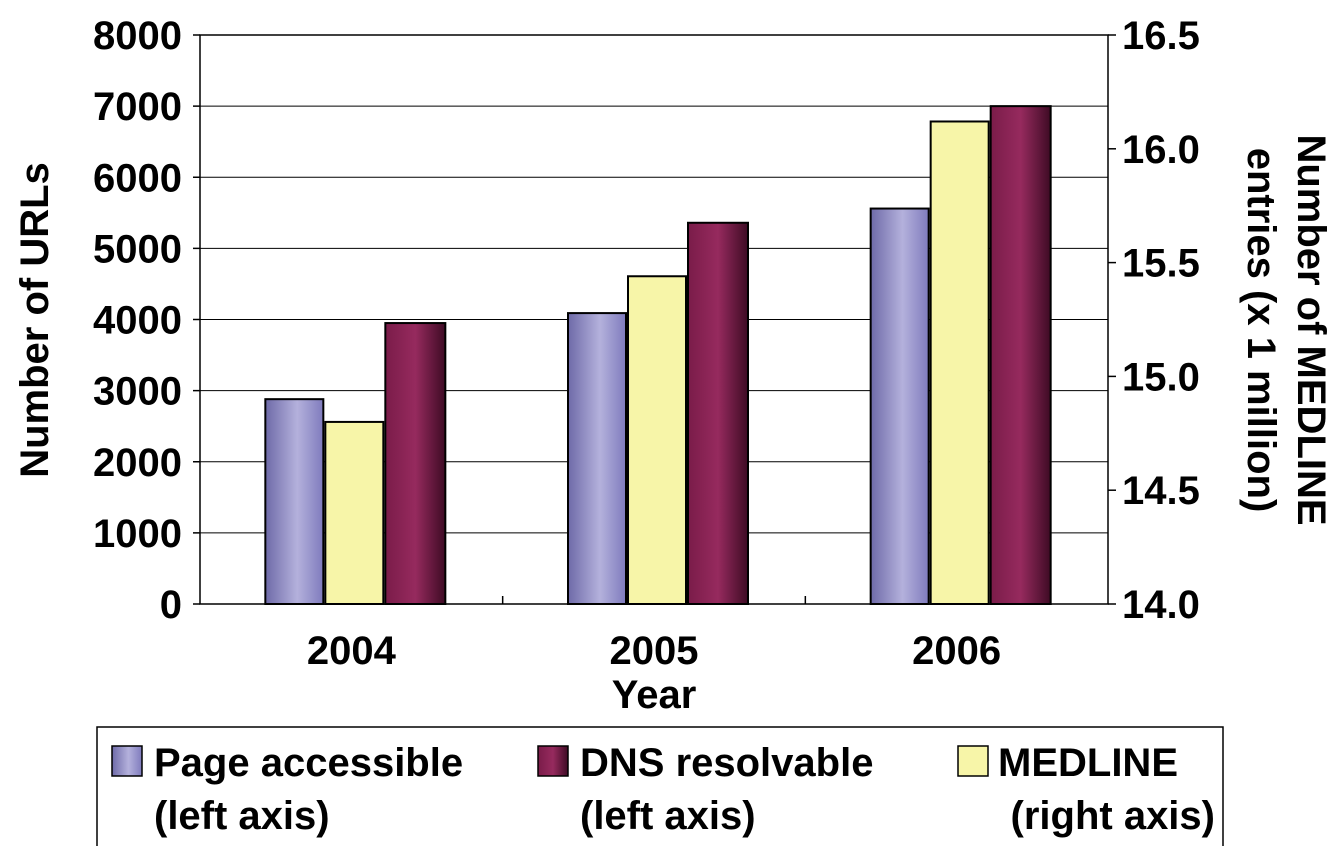 Image resolution: width=1335 pixels, height=846 pixels. Describe the element at coordinates (242, 816) in the screenshot. I see `legend-sublabel-page-accessible: (left axis)` at that location.